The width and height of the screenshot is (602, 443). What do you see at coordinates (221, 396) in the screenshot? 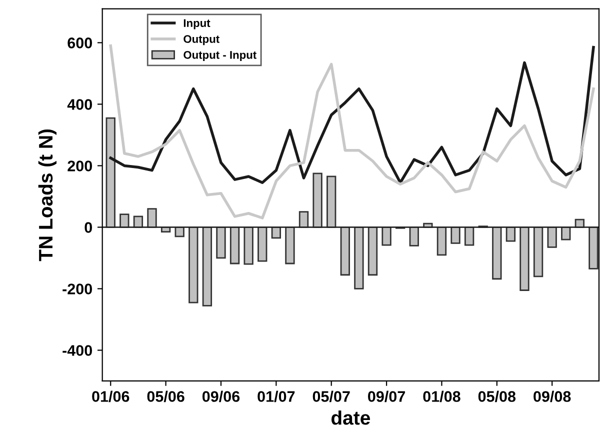
I see `x-tick-label: 09/06` at bounding box center [221, 396].